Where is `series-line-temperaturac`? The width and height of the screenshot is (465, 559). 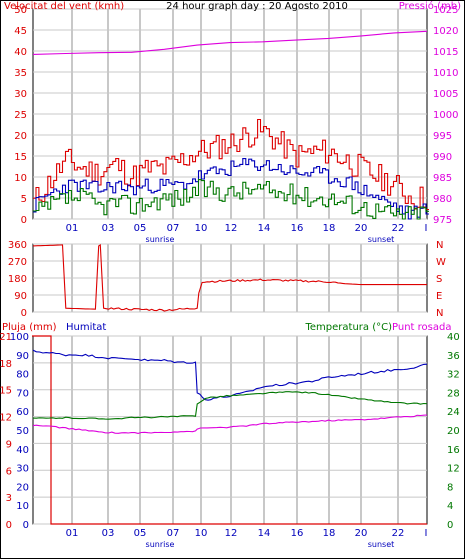
series-line-temperaturac is located at coordinates (230, 405).